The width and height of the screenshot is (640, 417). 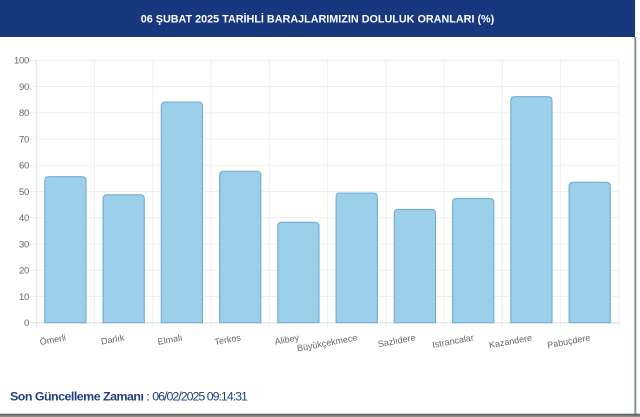 What do you see at coordinates (327, 342) in the screenshot?
I see `svg-text: Büyükçekmece` at bounding box center [327, 342].